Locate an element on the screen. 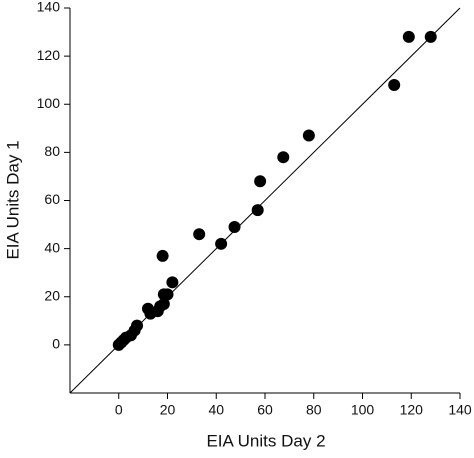  y-tick-label: 80 is located at coordinates (52, 151).